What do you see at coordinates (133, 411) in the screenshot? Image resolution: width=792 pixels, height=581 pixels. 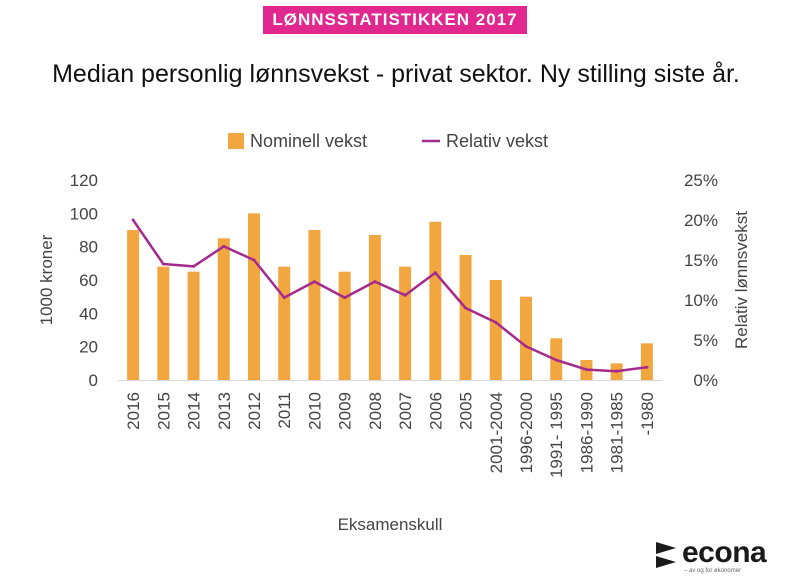 I see `x-tick-label: 2016` at bounding box center [133, 411].